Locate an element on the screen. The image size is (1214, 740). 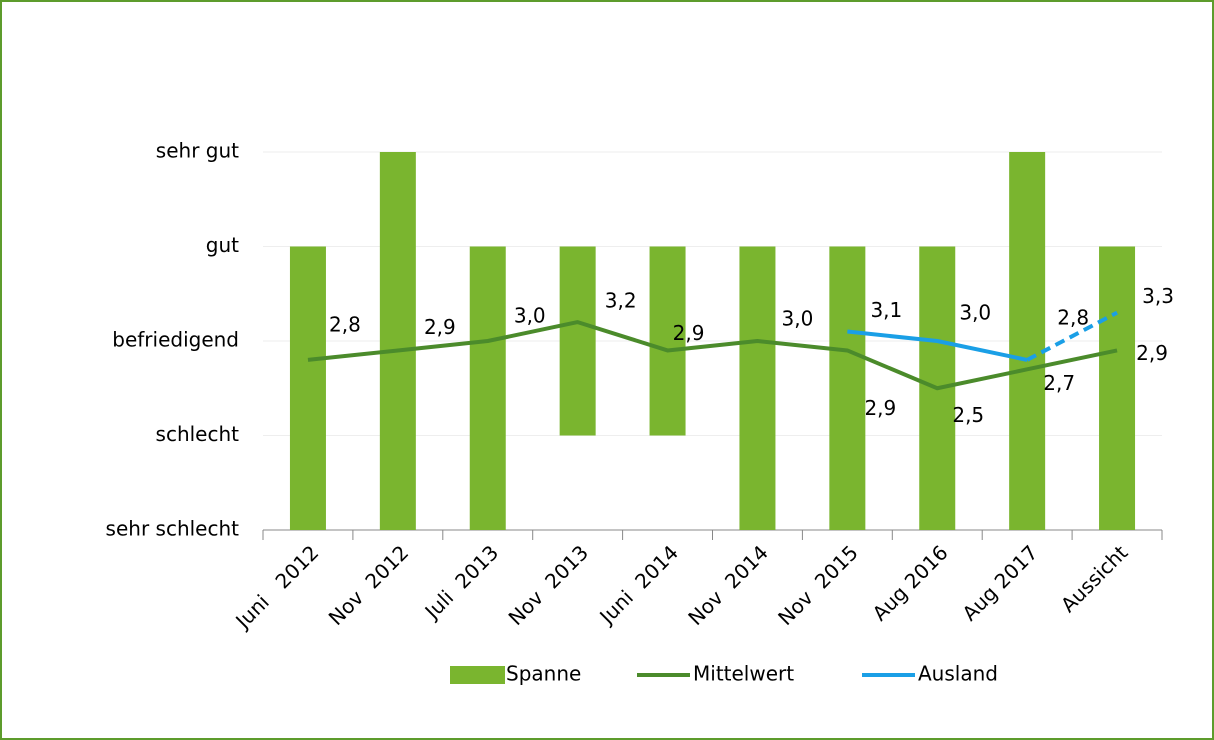
y-tick-label: befriedigend is located at coordinates (175, 340).